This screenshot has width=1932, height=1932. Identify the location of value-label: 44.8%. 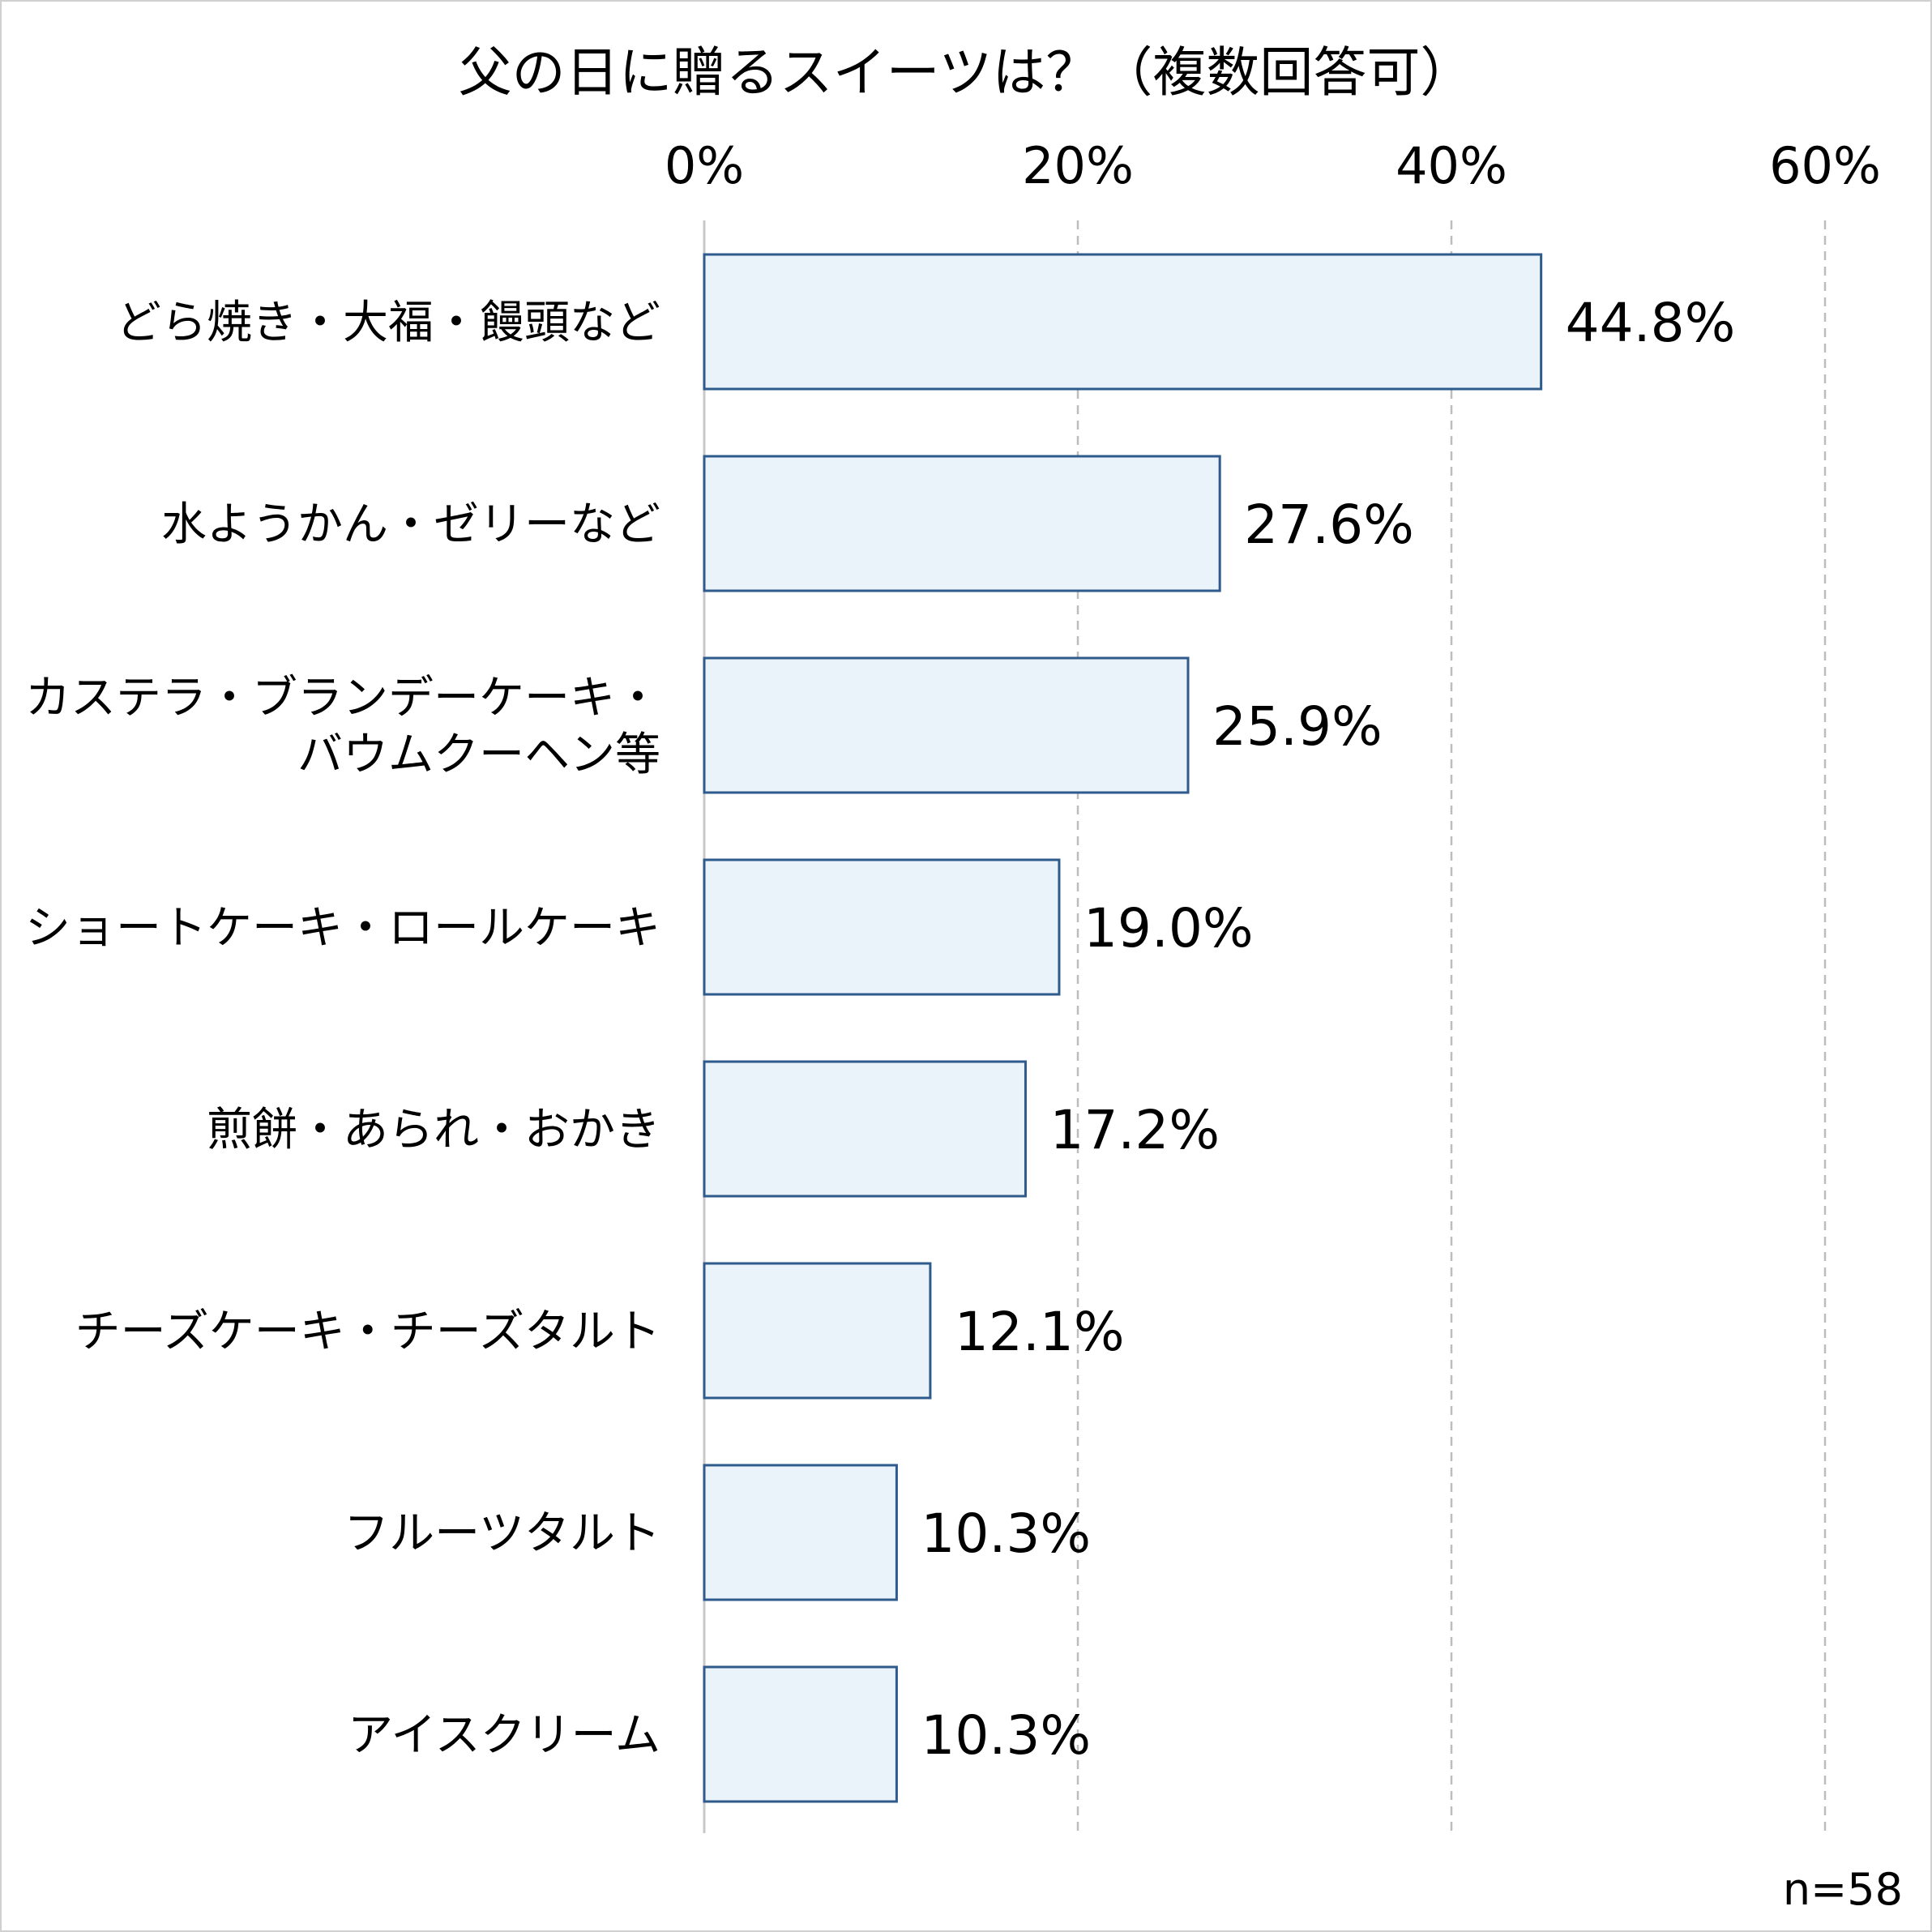
(1651, 323).